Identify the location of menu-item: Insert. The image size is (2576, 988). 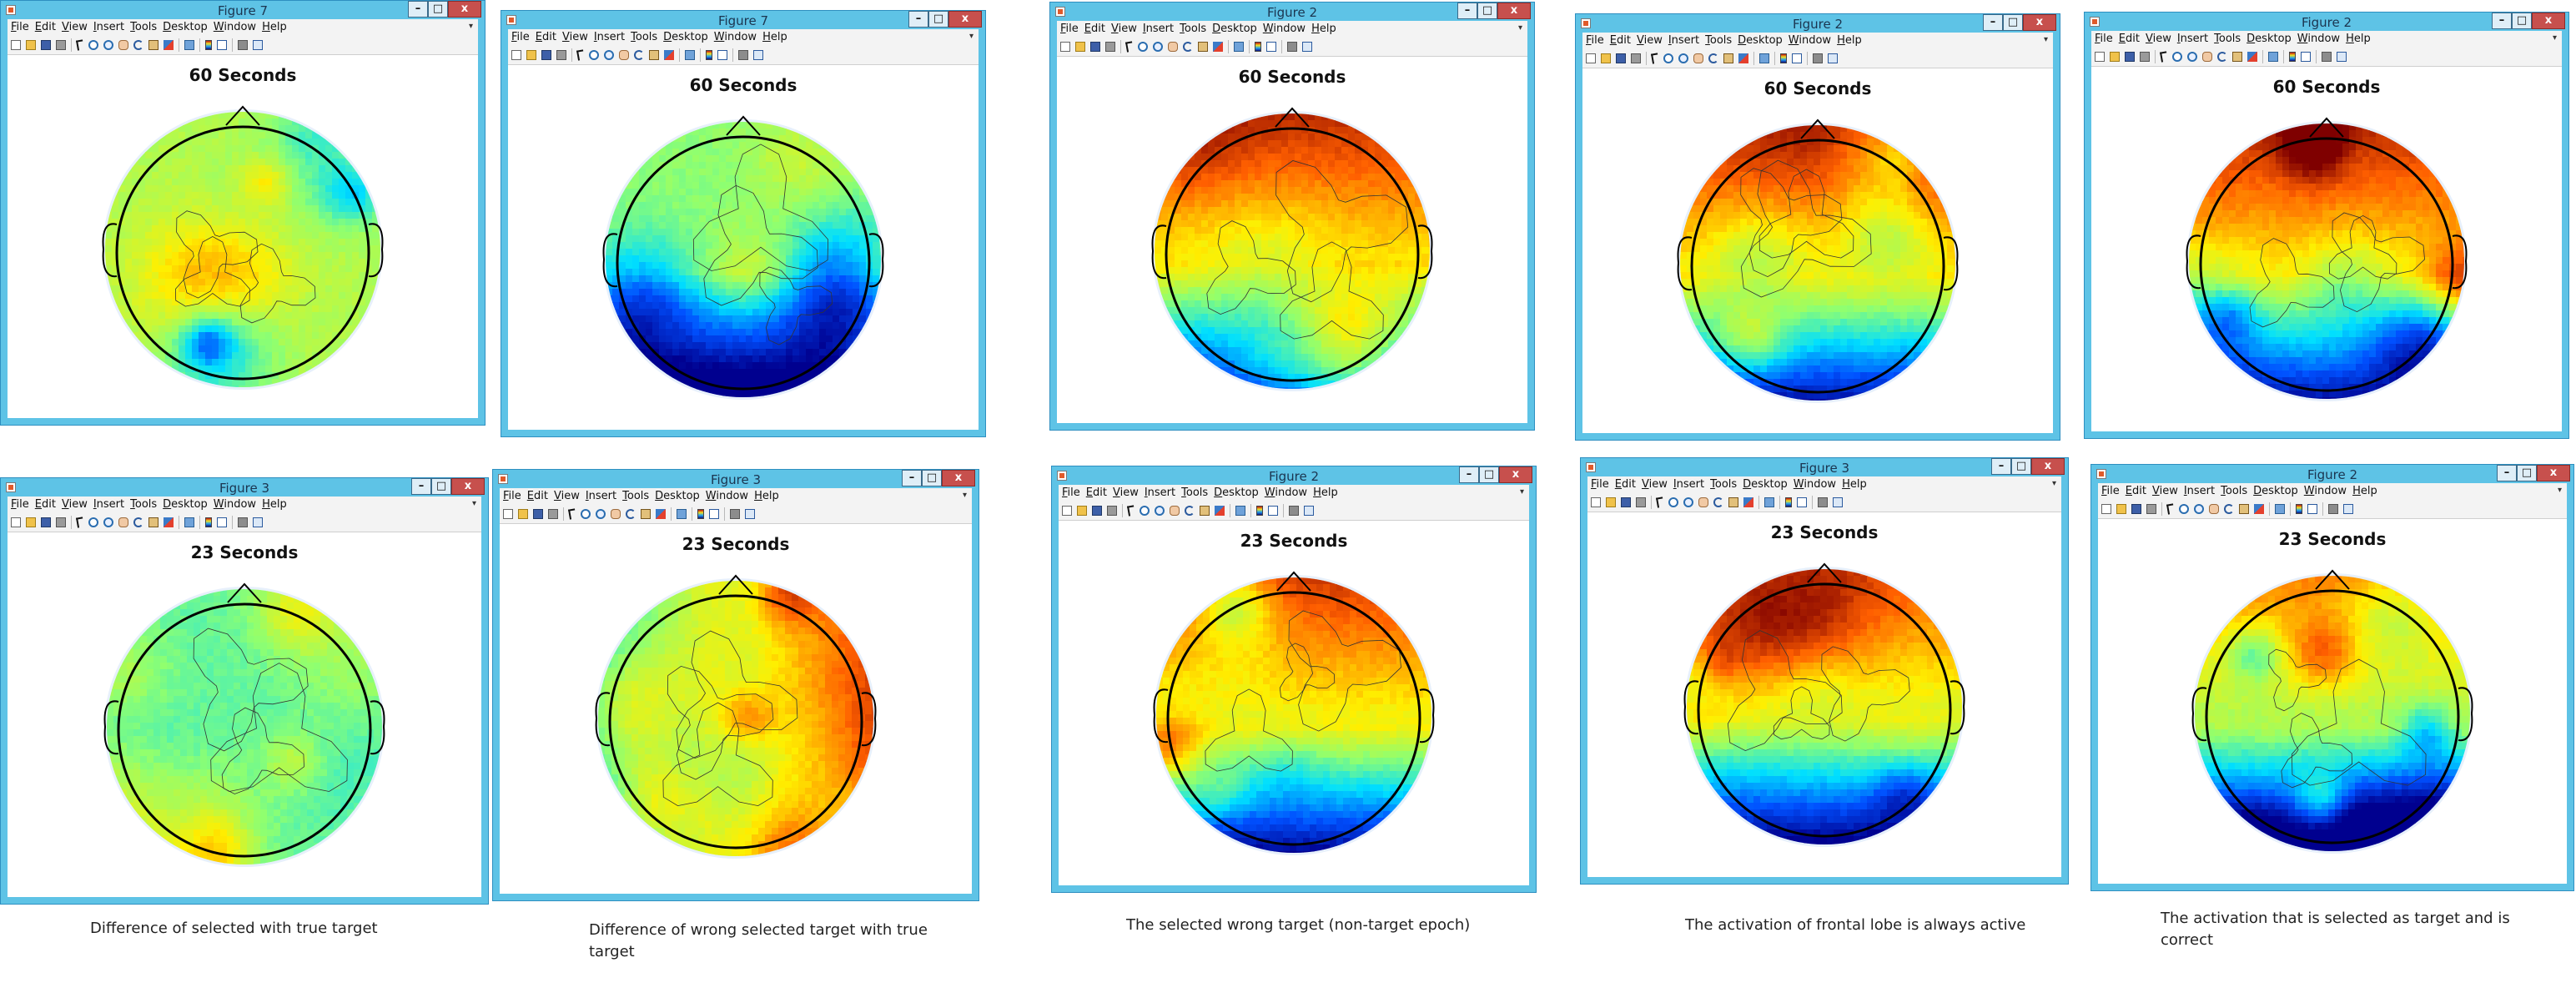
(109, 504).